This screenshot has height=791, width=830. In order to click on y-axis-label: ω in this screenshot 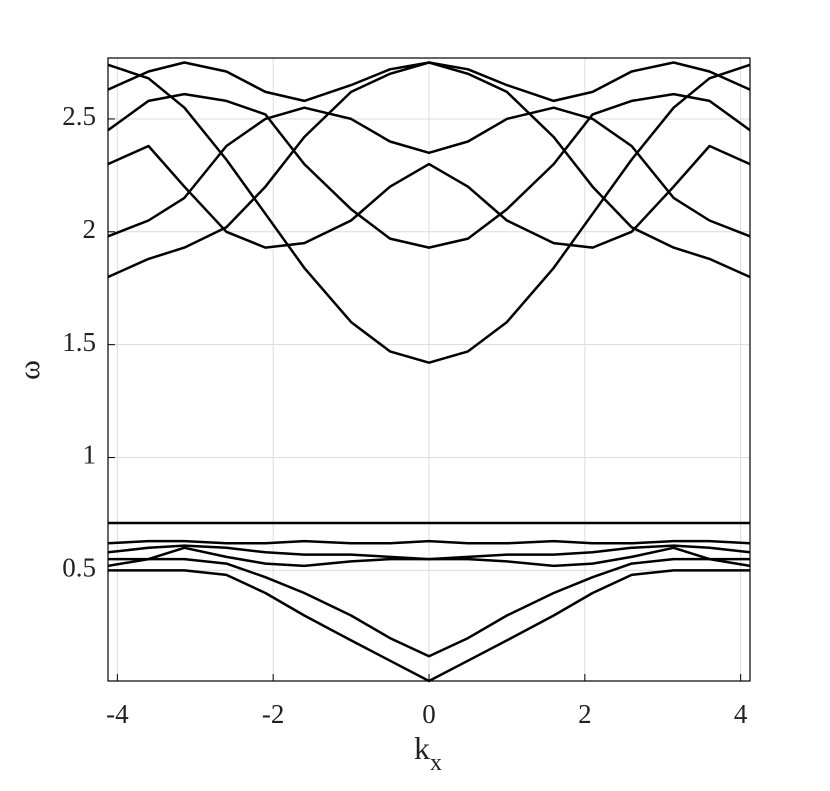, I will do `click(29, 370)`.